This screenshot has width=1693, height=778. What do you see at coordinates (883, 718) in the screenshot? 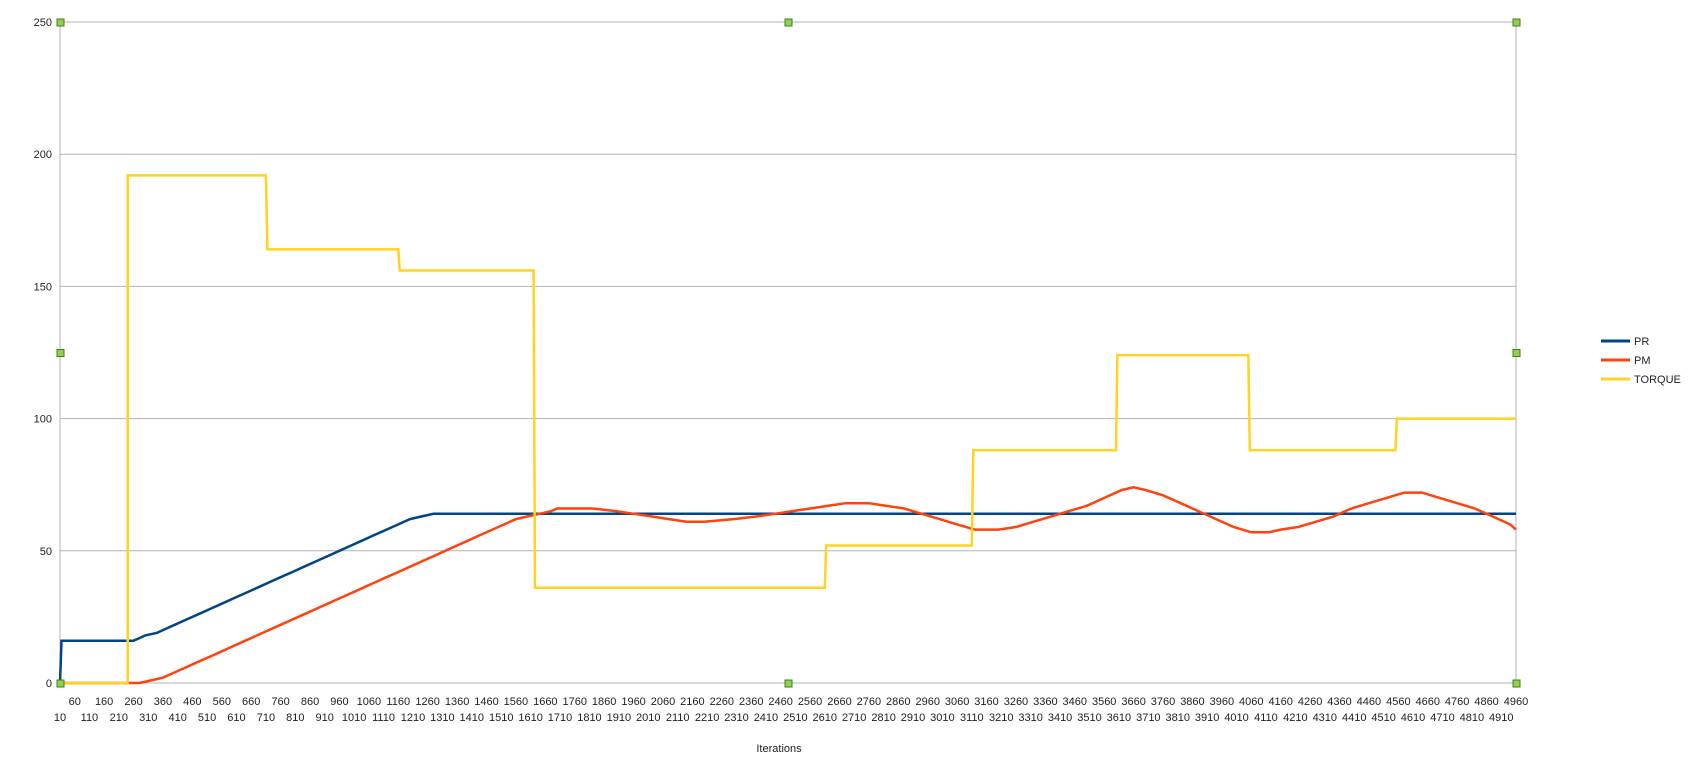
I see `x-tick-label: 2810` at bounding box center [883, 718].